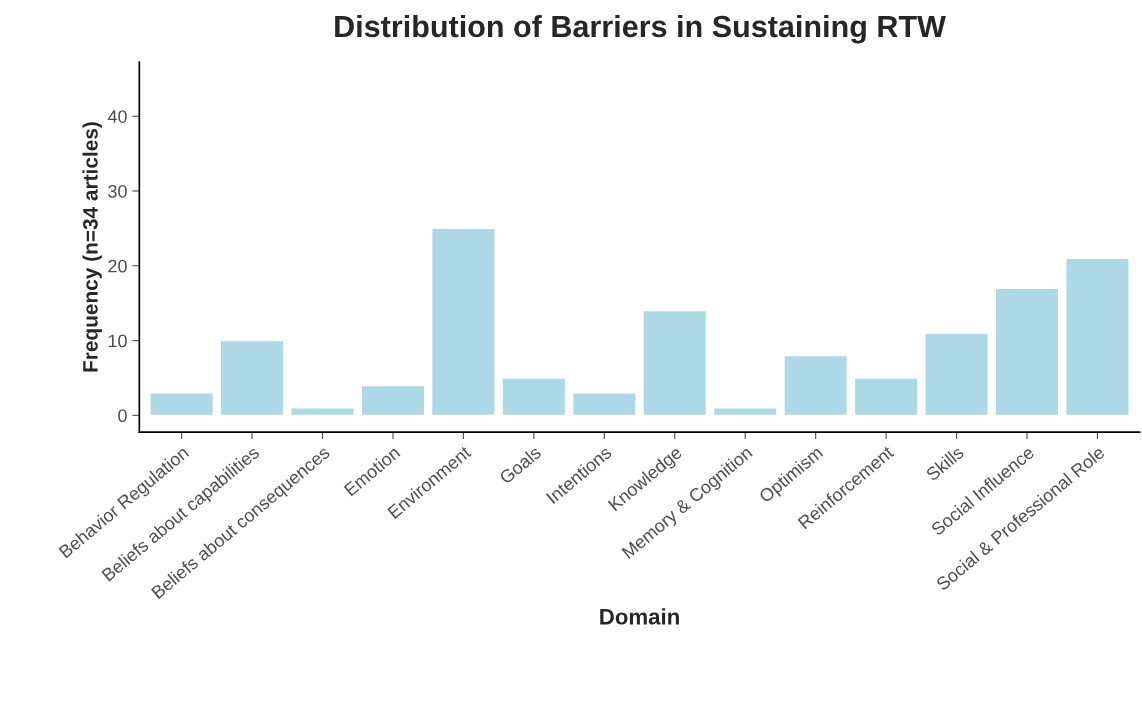 The width and height of the screenshot is (1142, 705). Describe the element at coordinates (117, 266) in the screenshot. I see `y-tick-label: 20` at that location.